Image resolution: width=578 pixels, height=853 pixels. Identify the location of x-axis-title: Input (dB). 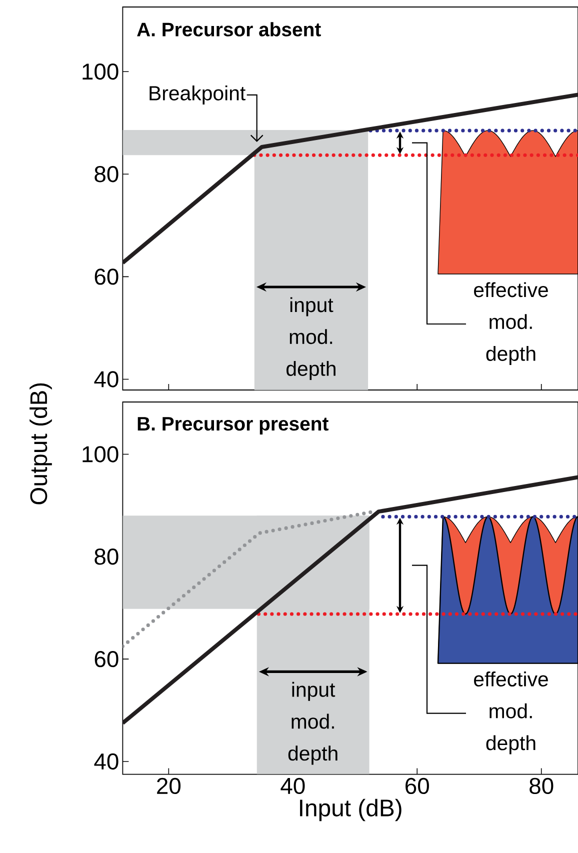
(351, 810).